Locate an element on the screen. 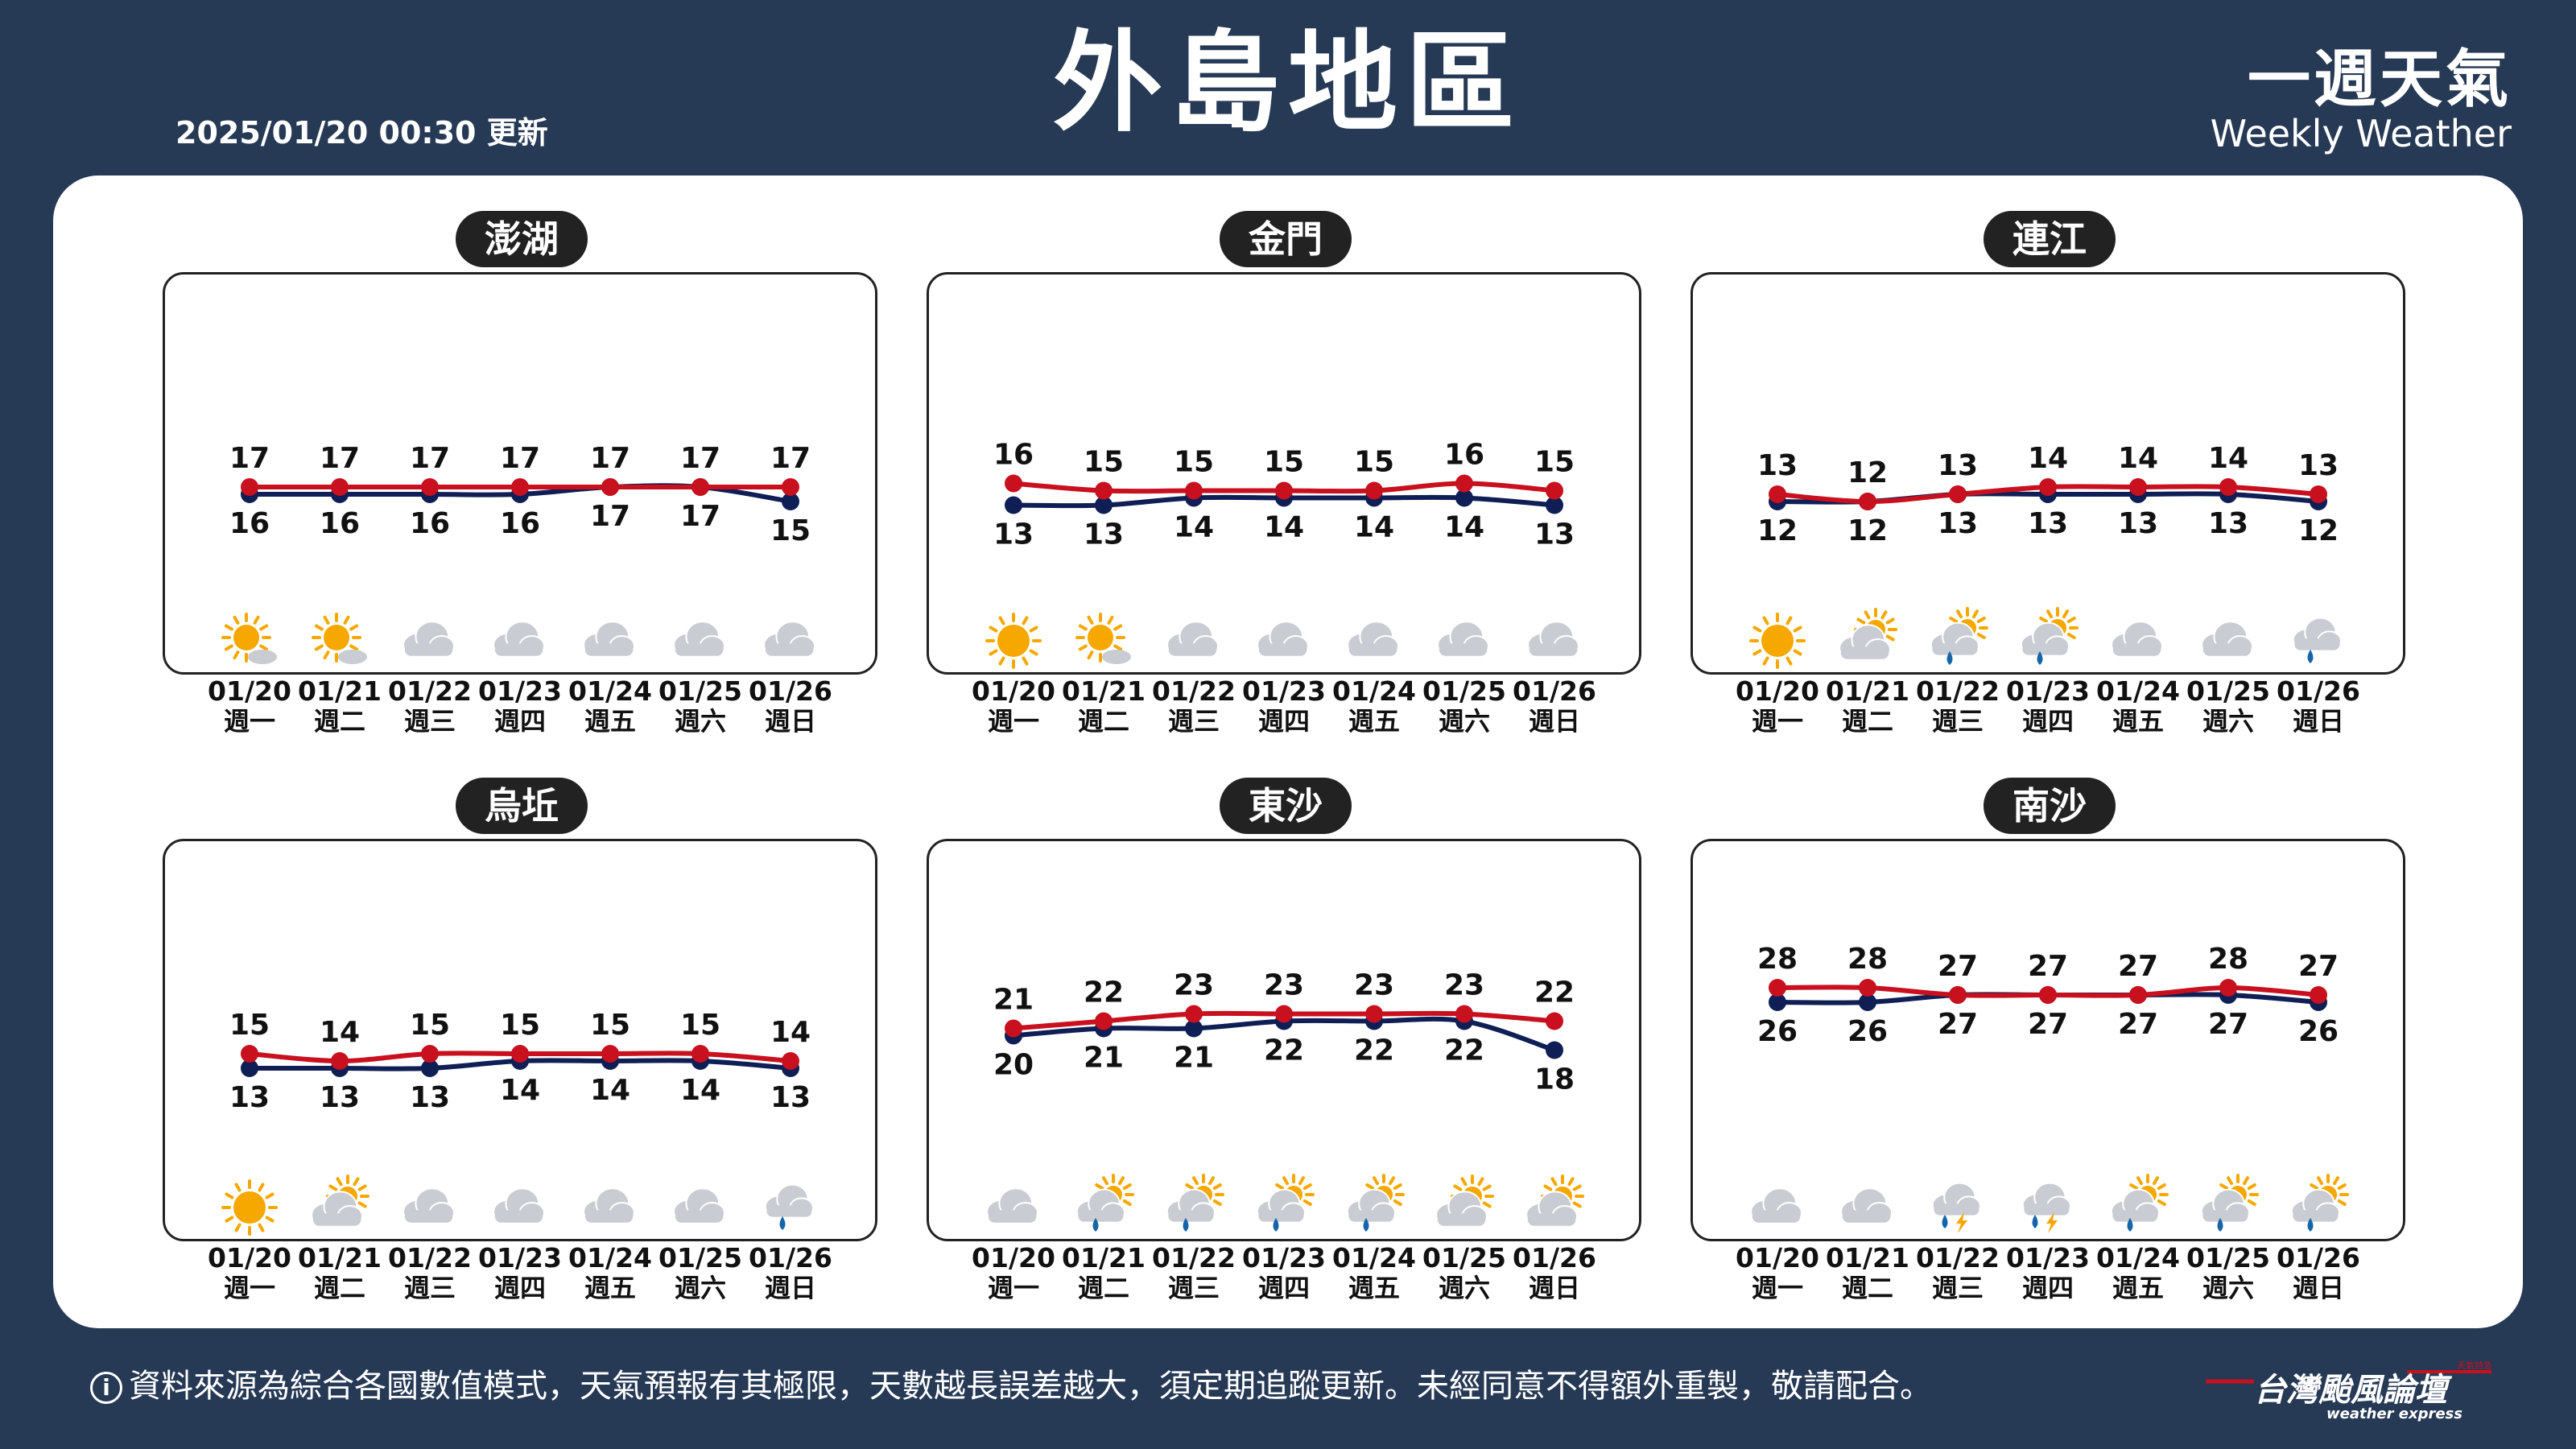 The image size is (2576, 1449). region-name: 連江 is located at coordinates (2050, 239).